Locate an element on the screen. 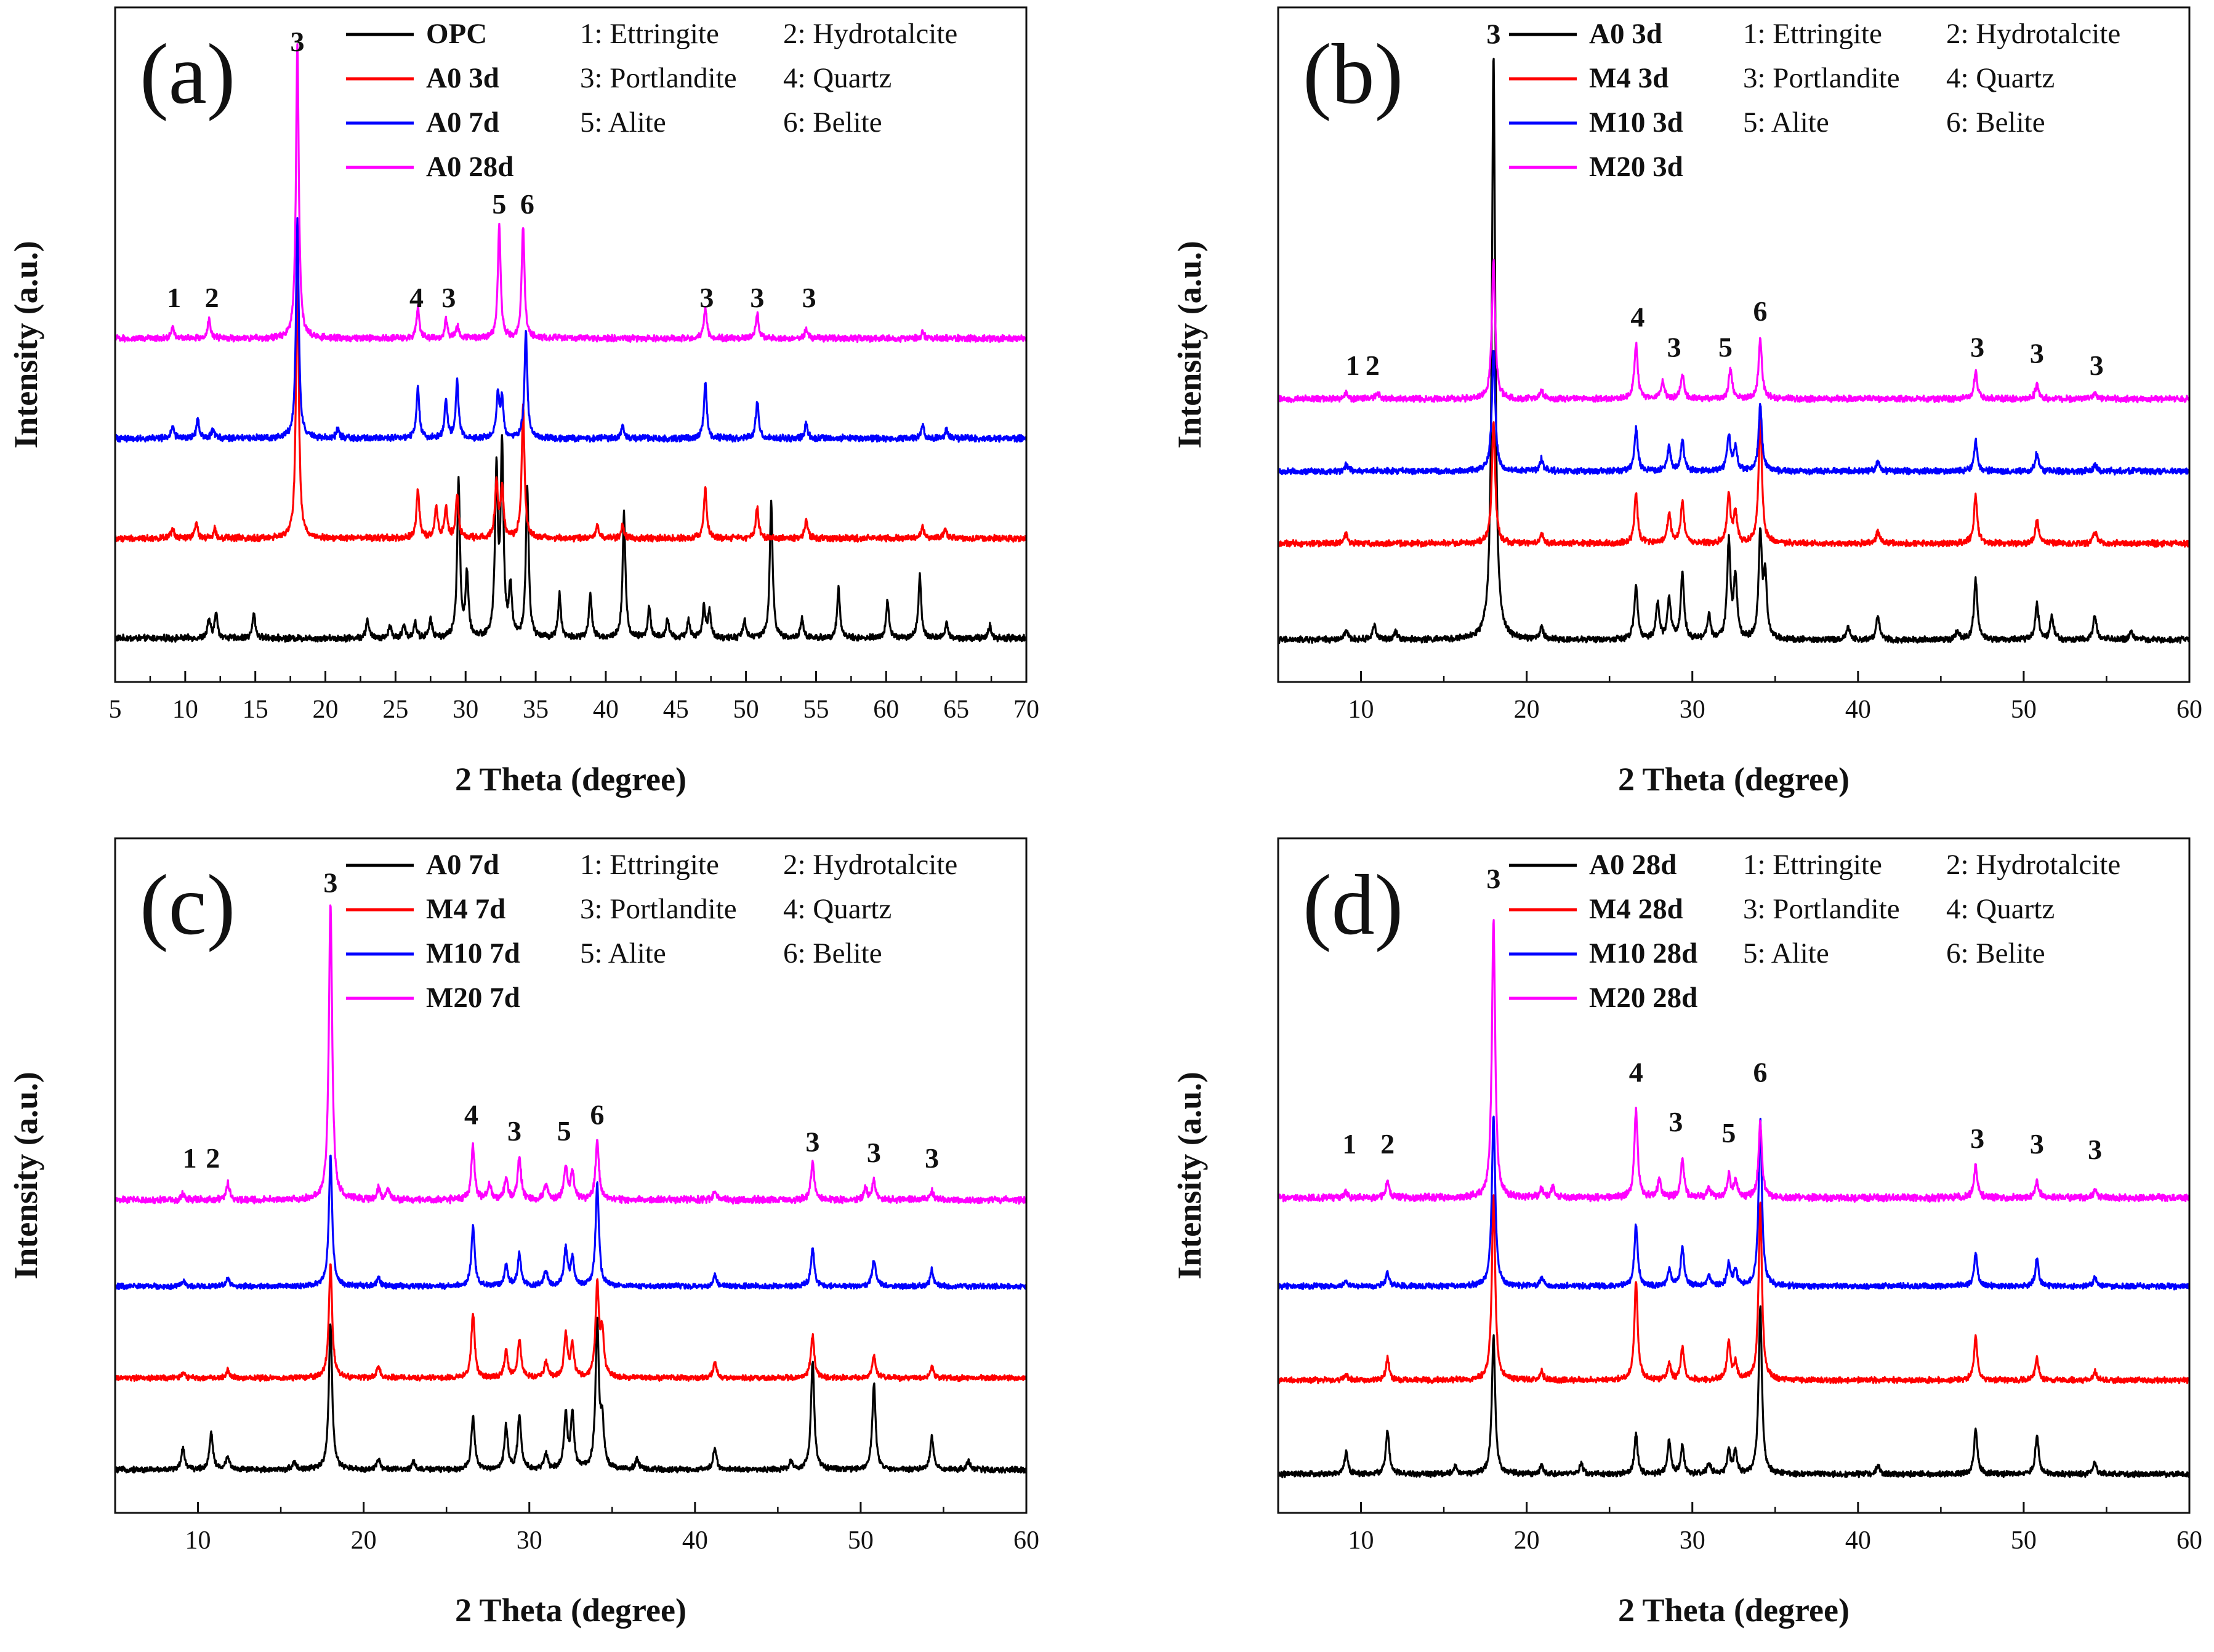 This screenshot has height=1652, width=2214. legend-label: M20 28d is located at coordinates (1643, 998).